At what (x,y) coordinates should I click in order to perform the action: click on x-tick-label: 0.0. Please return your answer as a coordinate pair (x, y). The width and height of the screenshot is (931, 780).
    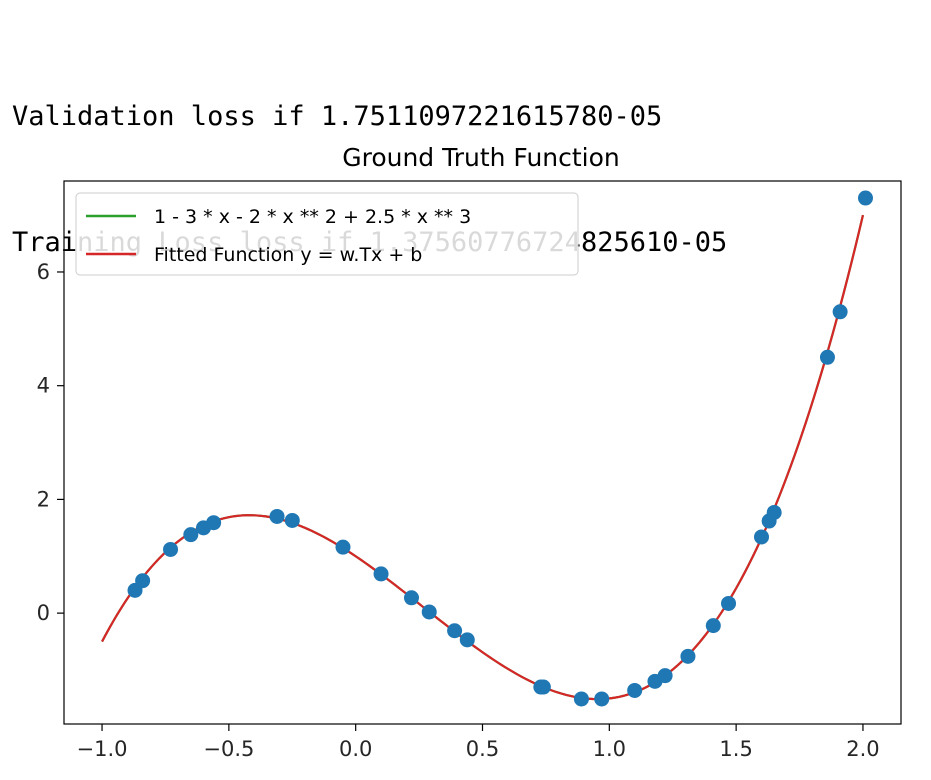
    Looking at the image, I should click on (355, 749).